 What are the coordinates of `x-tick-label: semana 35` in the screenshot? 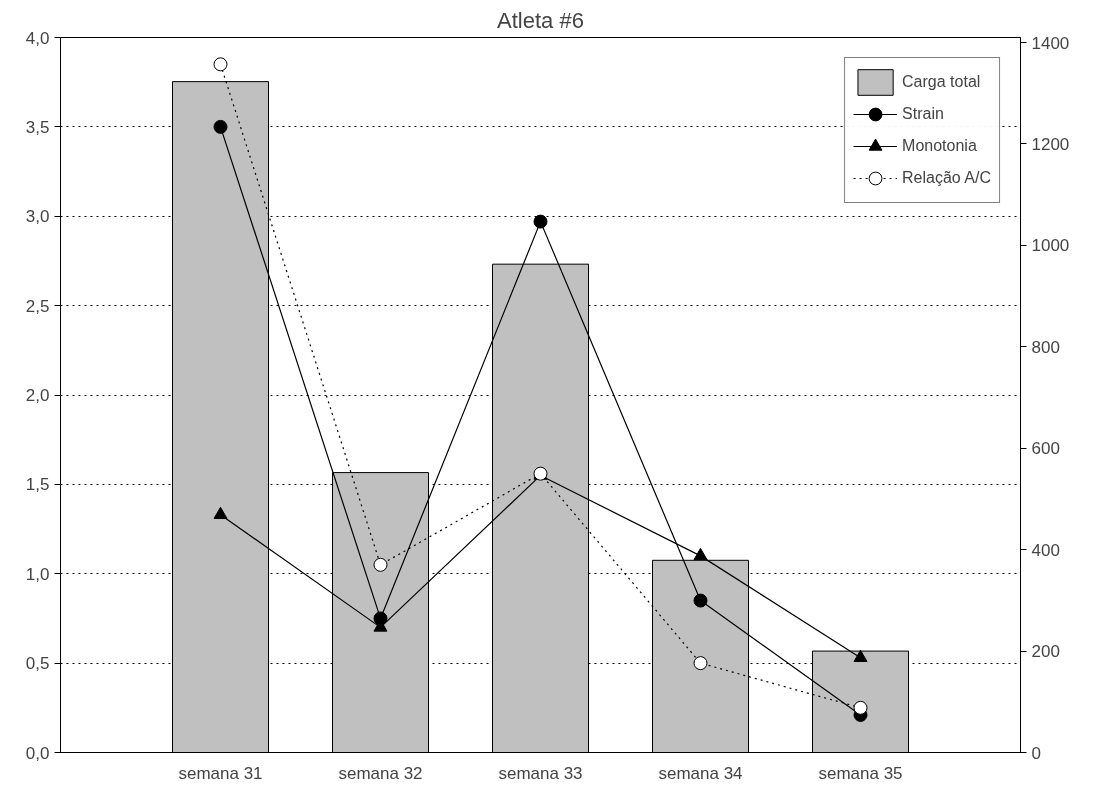 It's located at (860, 773).